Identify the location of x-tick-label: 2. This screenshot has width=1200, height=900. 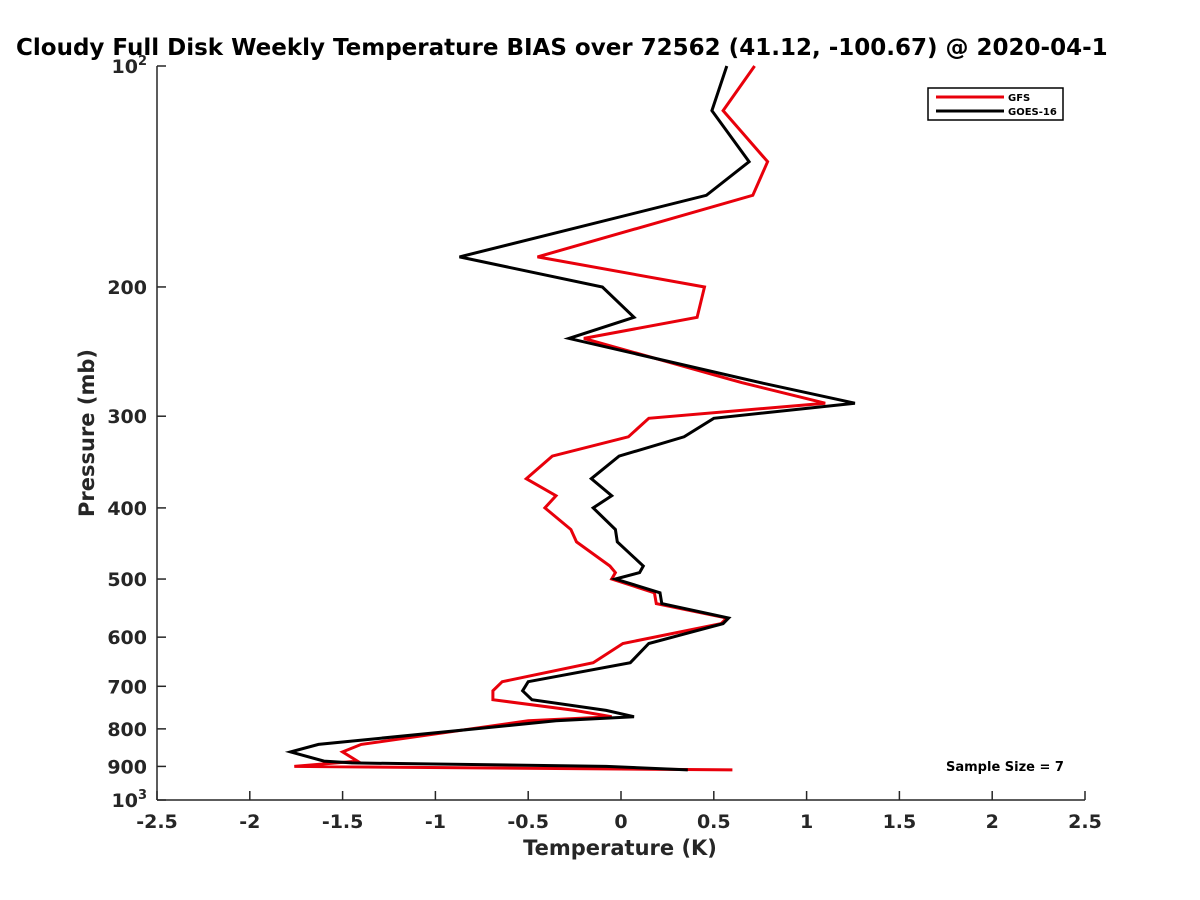
(992, 822).